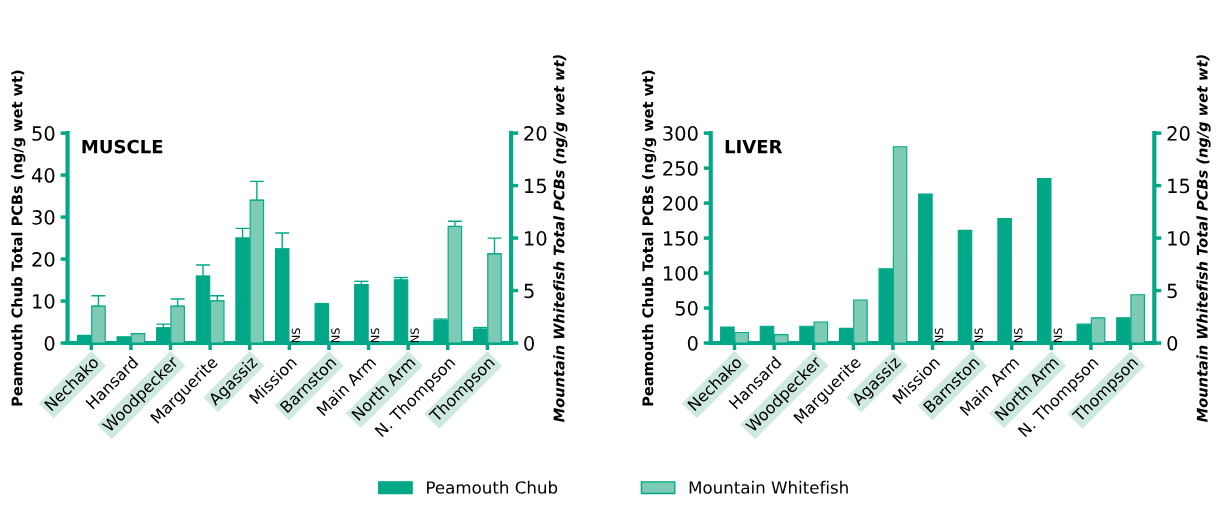  I want to click on chart-title: LIVER, so click(754, 146).